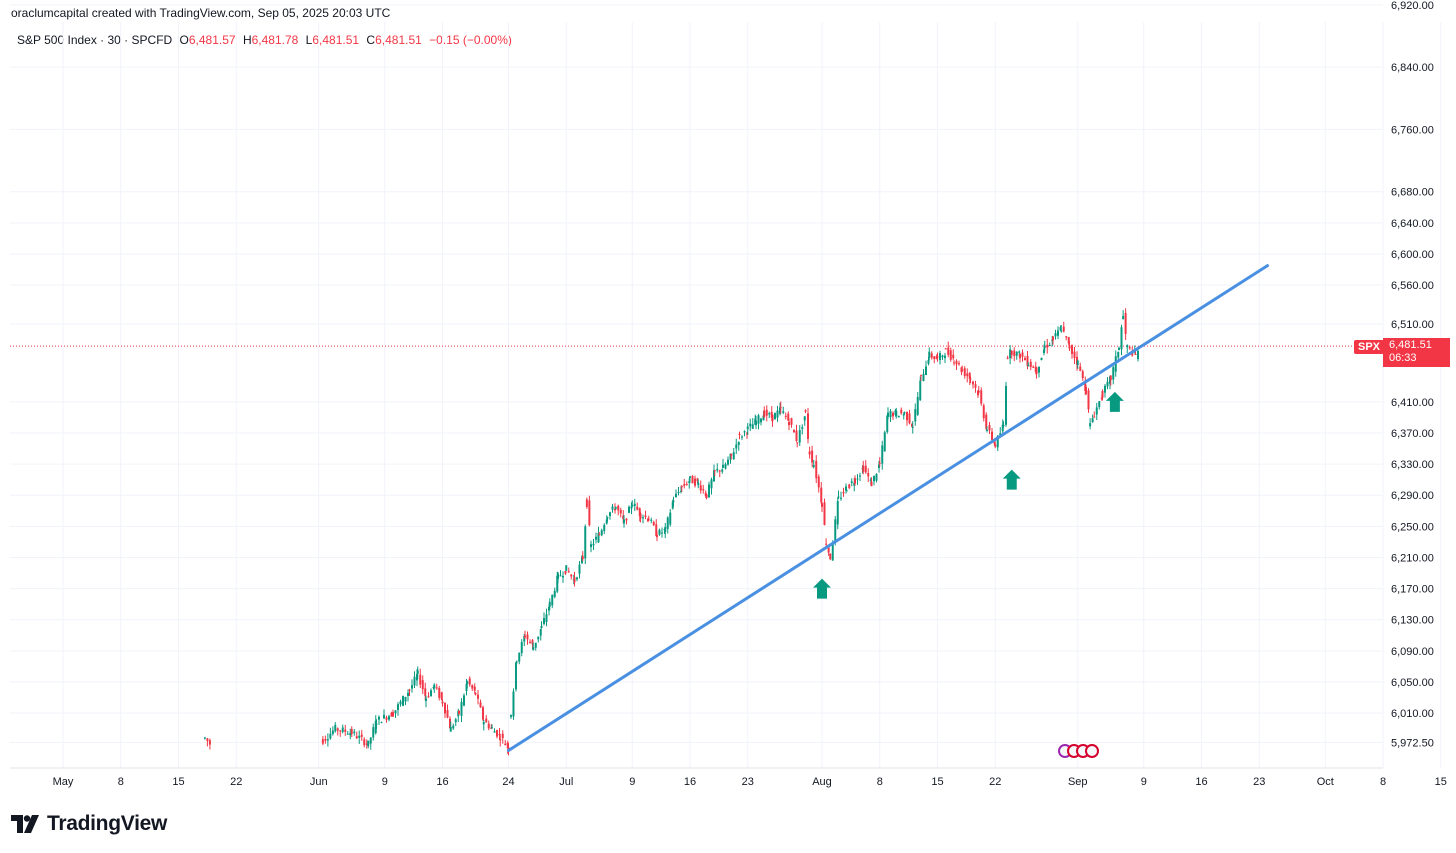 This screenshot has width=1456, height=853. Describe the element at coordinates (178, 782) in the screenshot. I see `x-tick-label: 15` at that location.